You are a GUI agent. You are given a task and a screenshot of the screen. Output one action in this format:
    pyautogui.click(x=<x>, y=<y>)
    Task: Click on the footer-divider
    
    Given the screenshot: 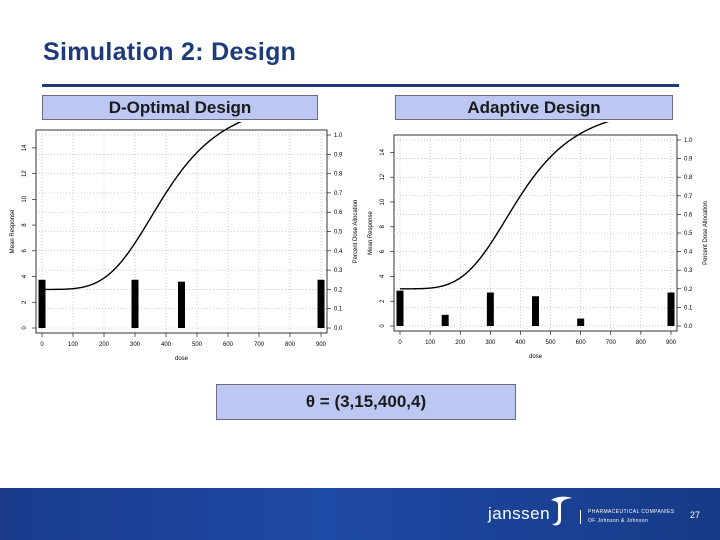 What is the action you would take?
    pyautogui.click(x=580, y=517)
    